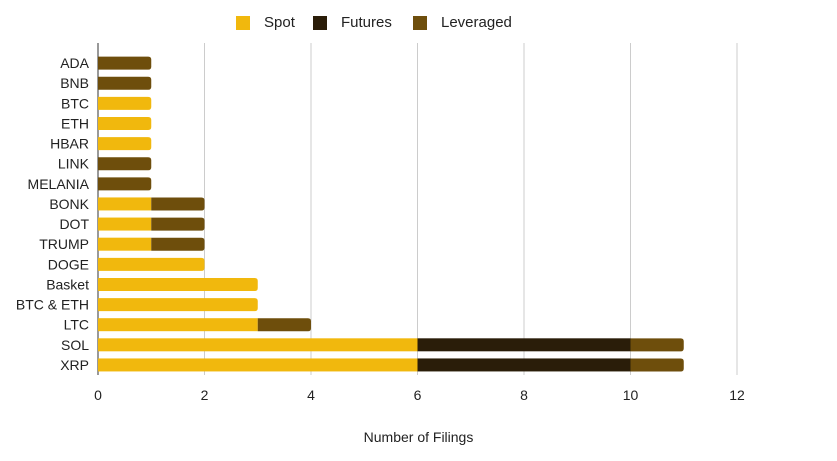 The height and width of the screenshot is (461, 837). What do you see at coordinates (279, 22) in the screenshot?
I see `legend-label-spot: Spot` at bounding box center [279, 22].